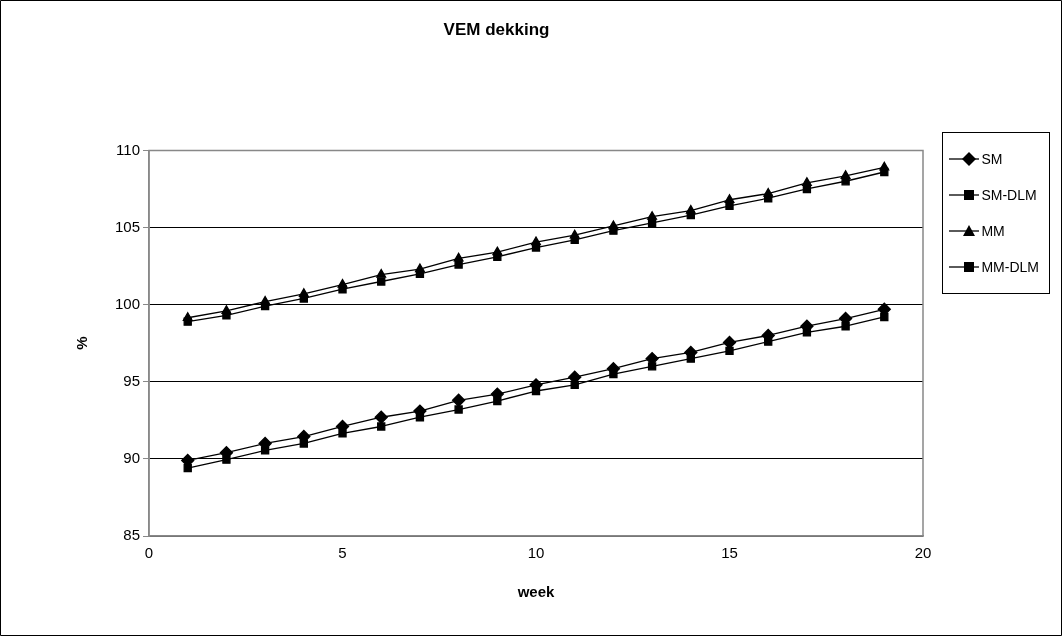  I want to click on legend-label: SM-DLM, so click(1009, 195).